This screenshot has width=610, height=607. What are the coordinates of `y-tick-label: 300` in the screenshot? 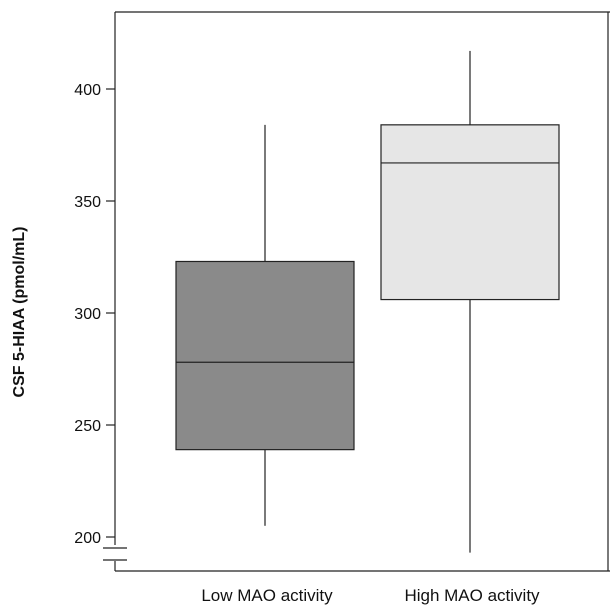 It's located at (87, 314).